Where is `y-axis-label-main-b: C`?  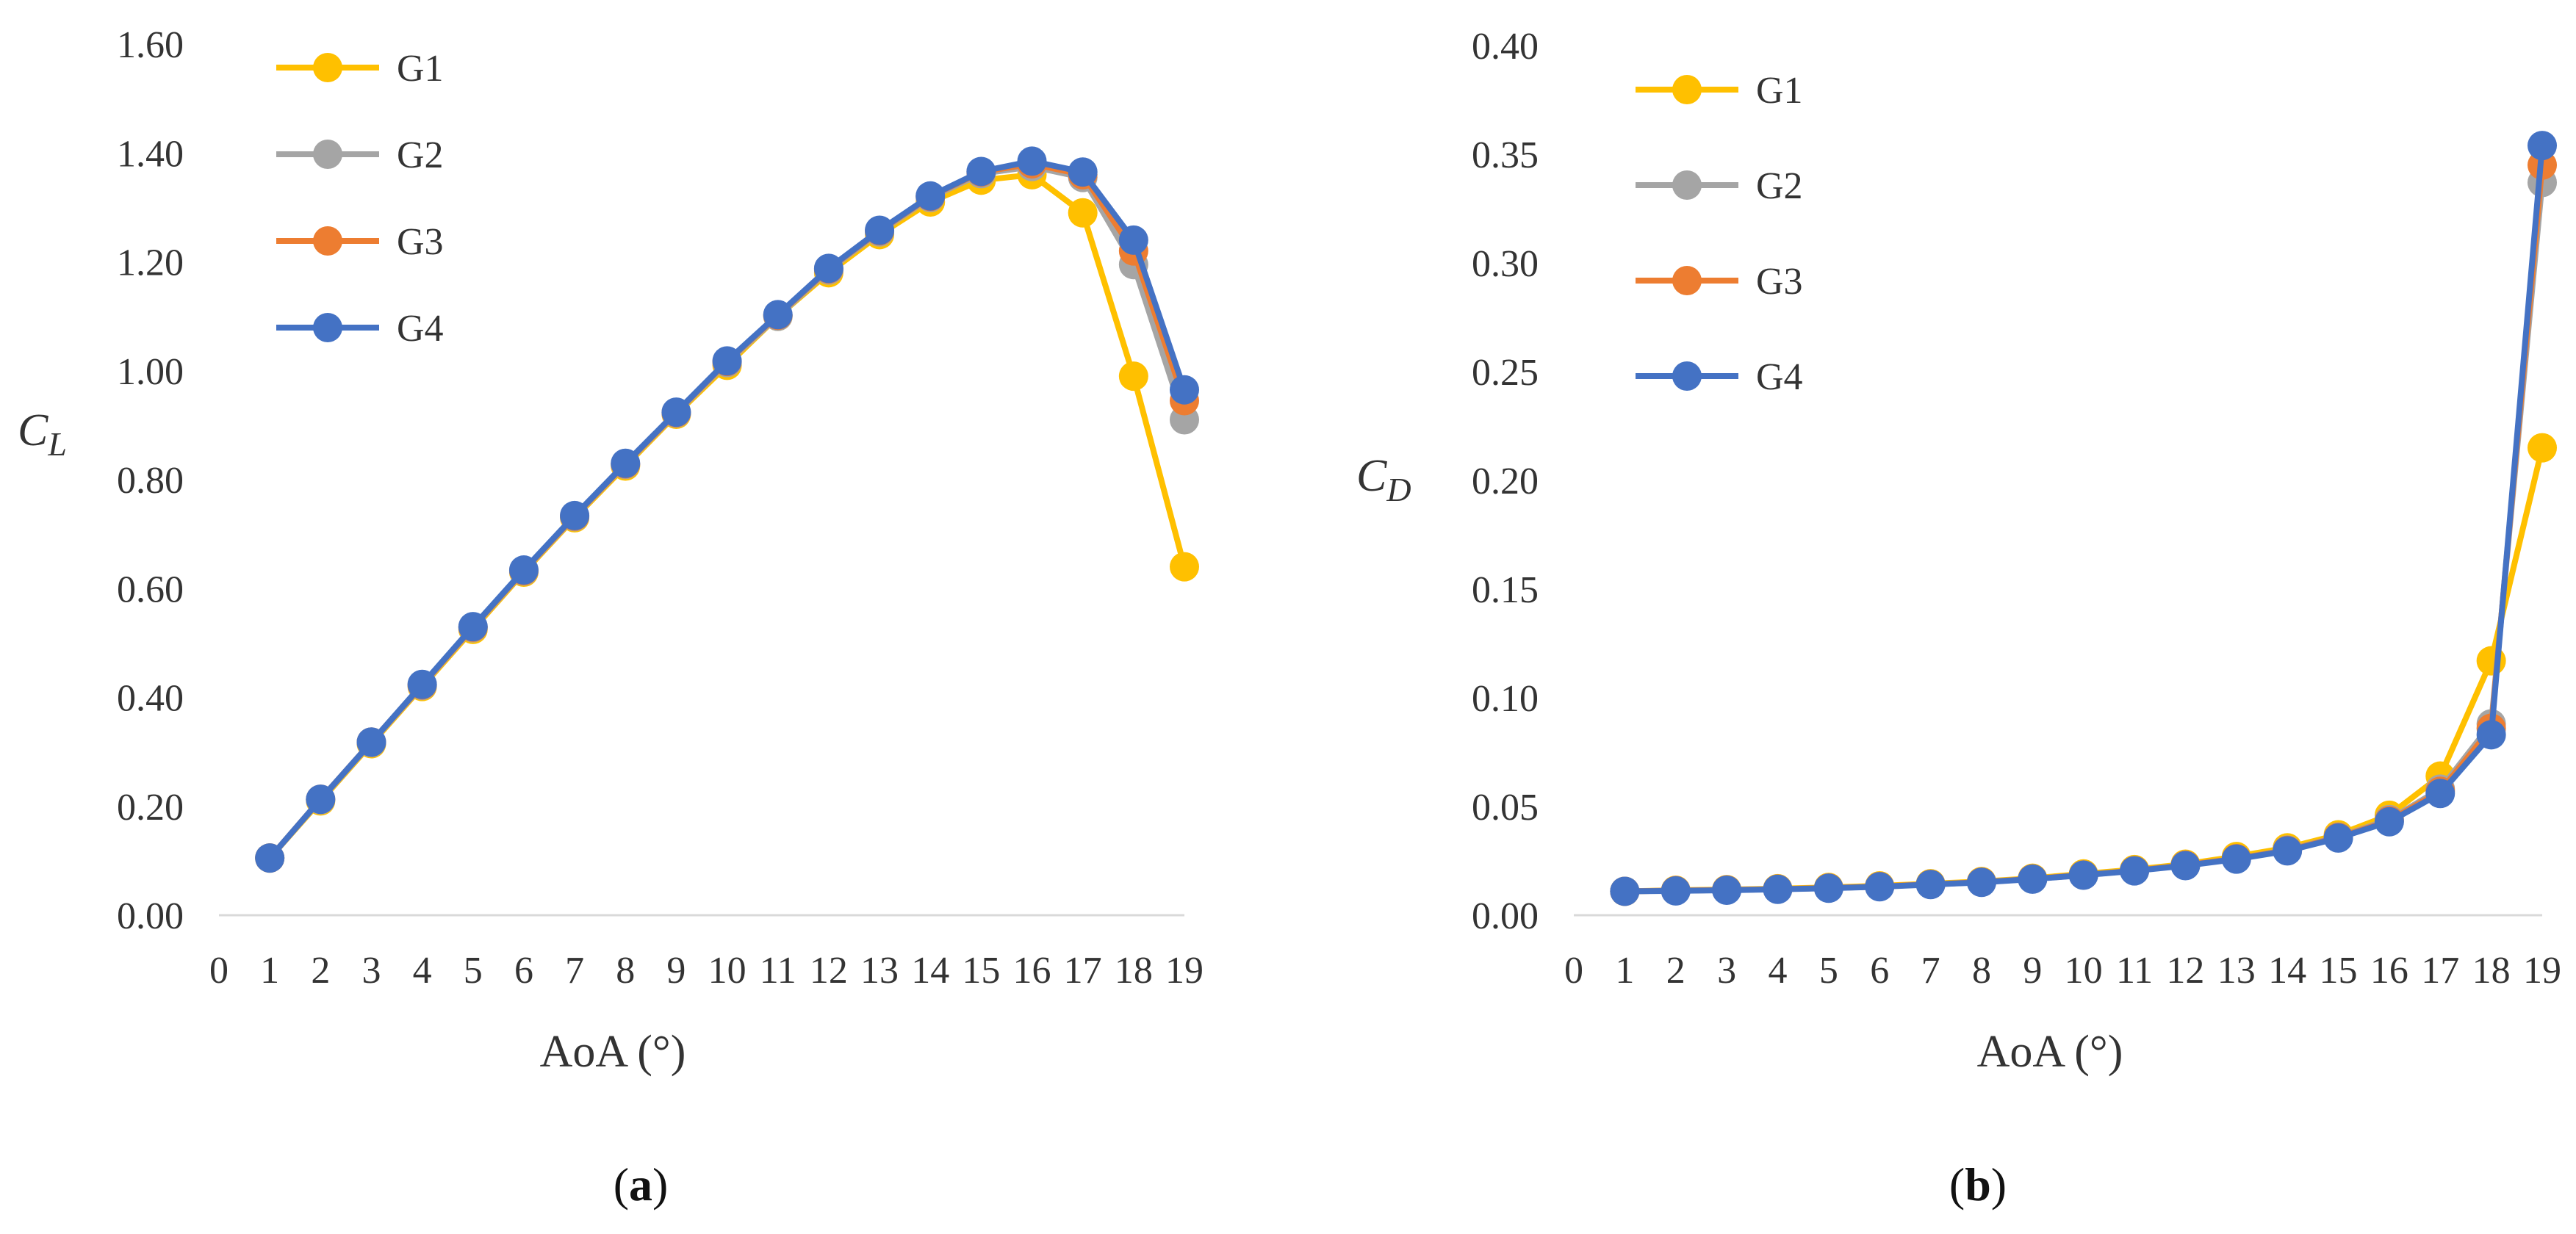 y-axis-label-main-b: C is located at coordinates (1371, 476).